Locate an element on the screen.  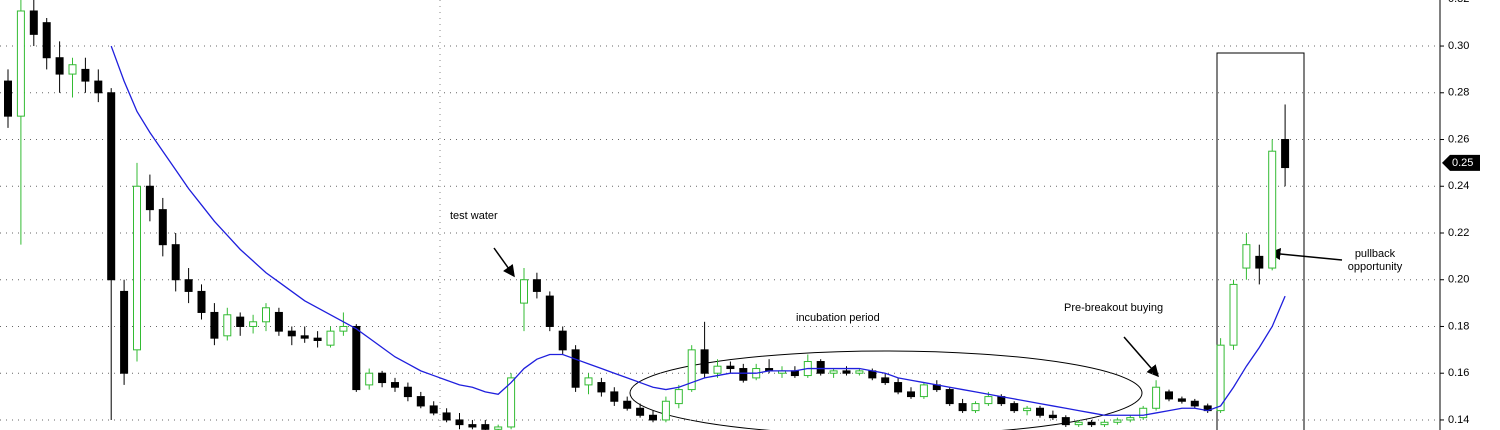
y-tick-label: 0.20 is located at coordinates (1458, 280).